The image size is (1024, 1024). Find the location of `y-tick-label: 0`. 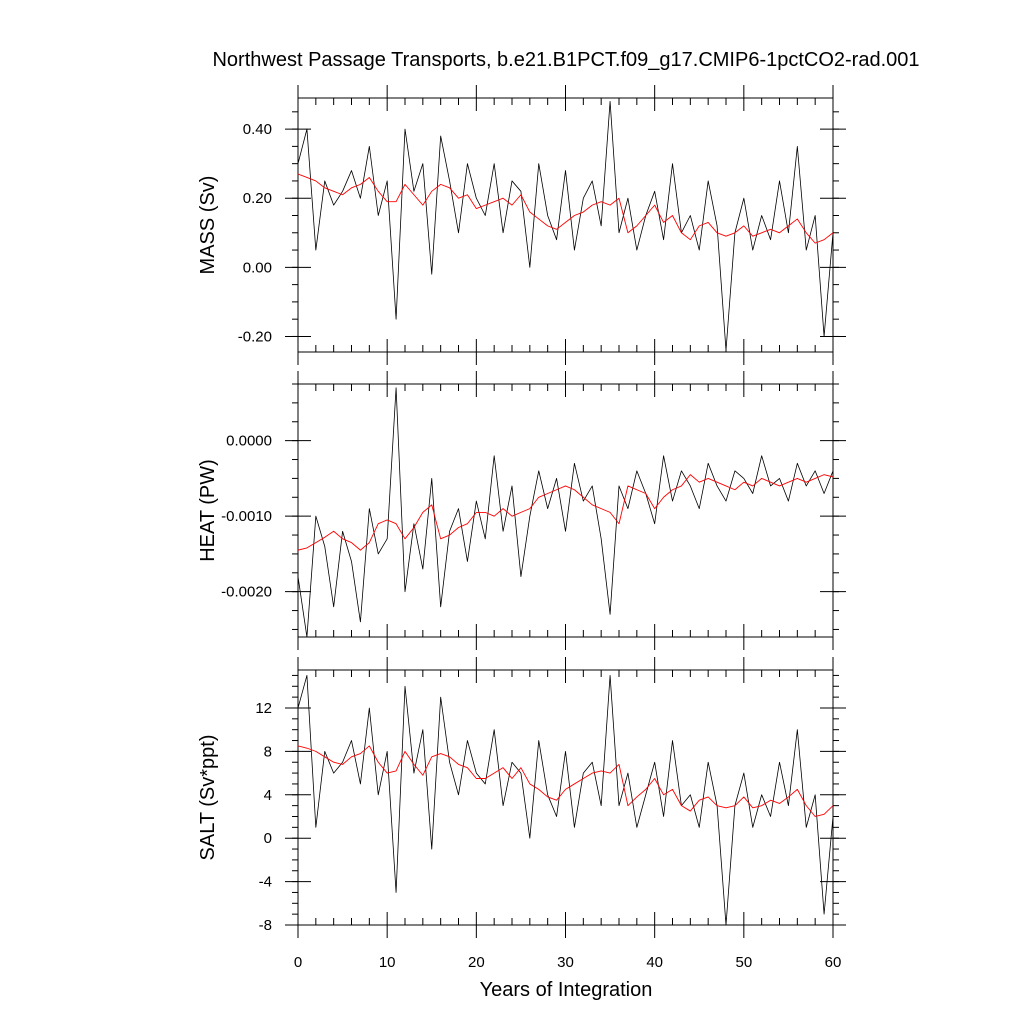

y-tick-label: 0 is located at coordinates (268, 838).